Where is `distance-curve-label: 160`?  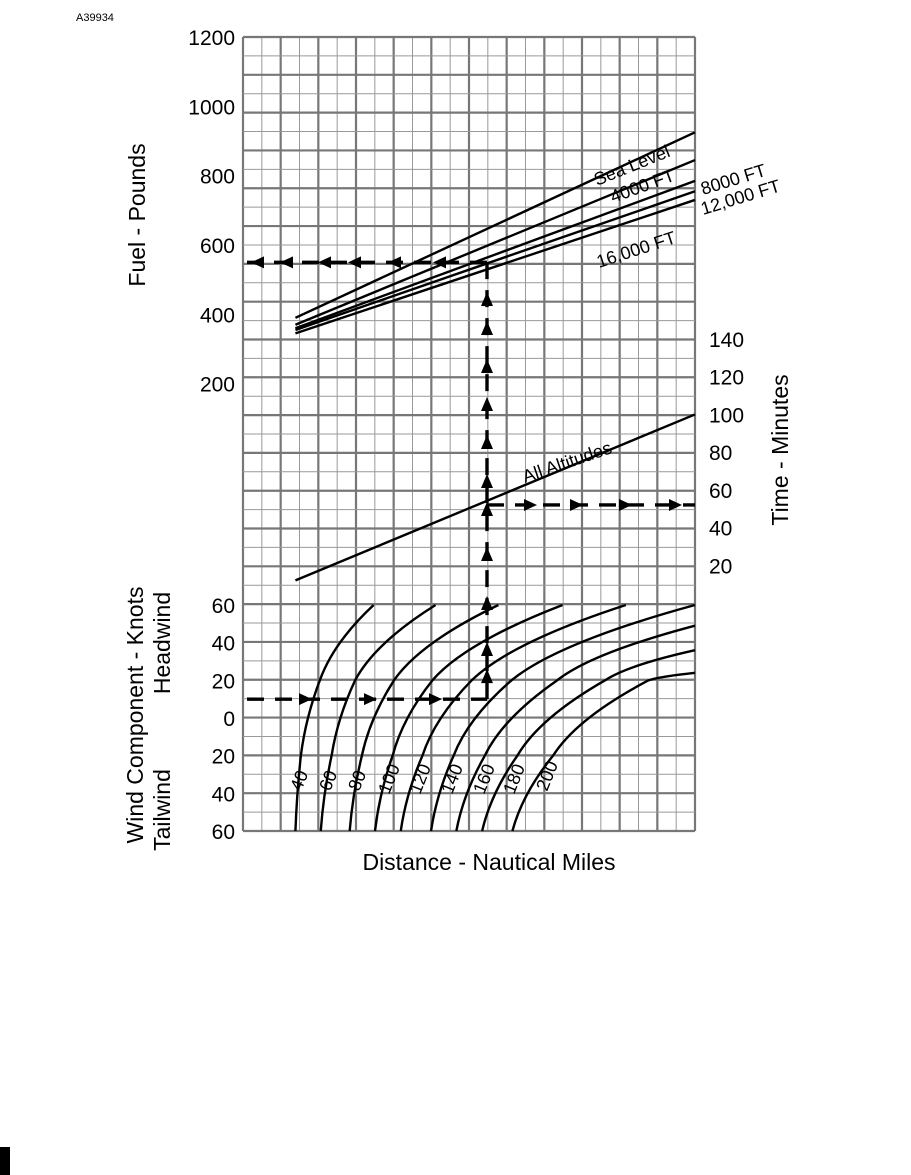 distance-curve-label: 160 is located at coordinates (484, 778).